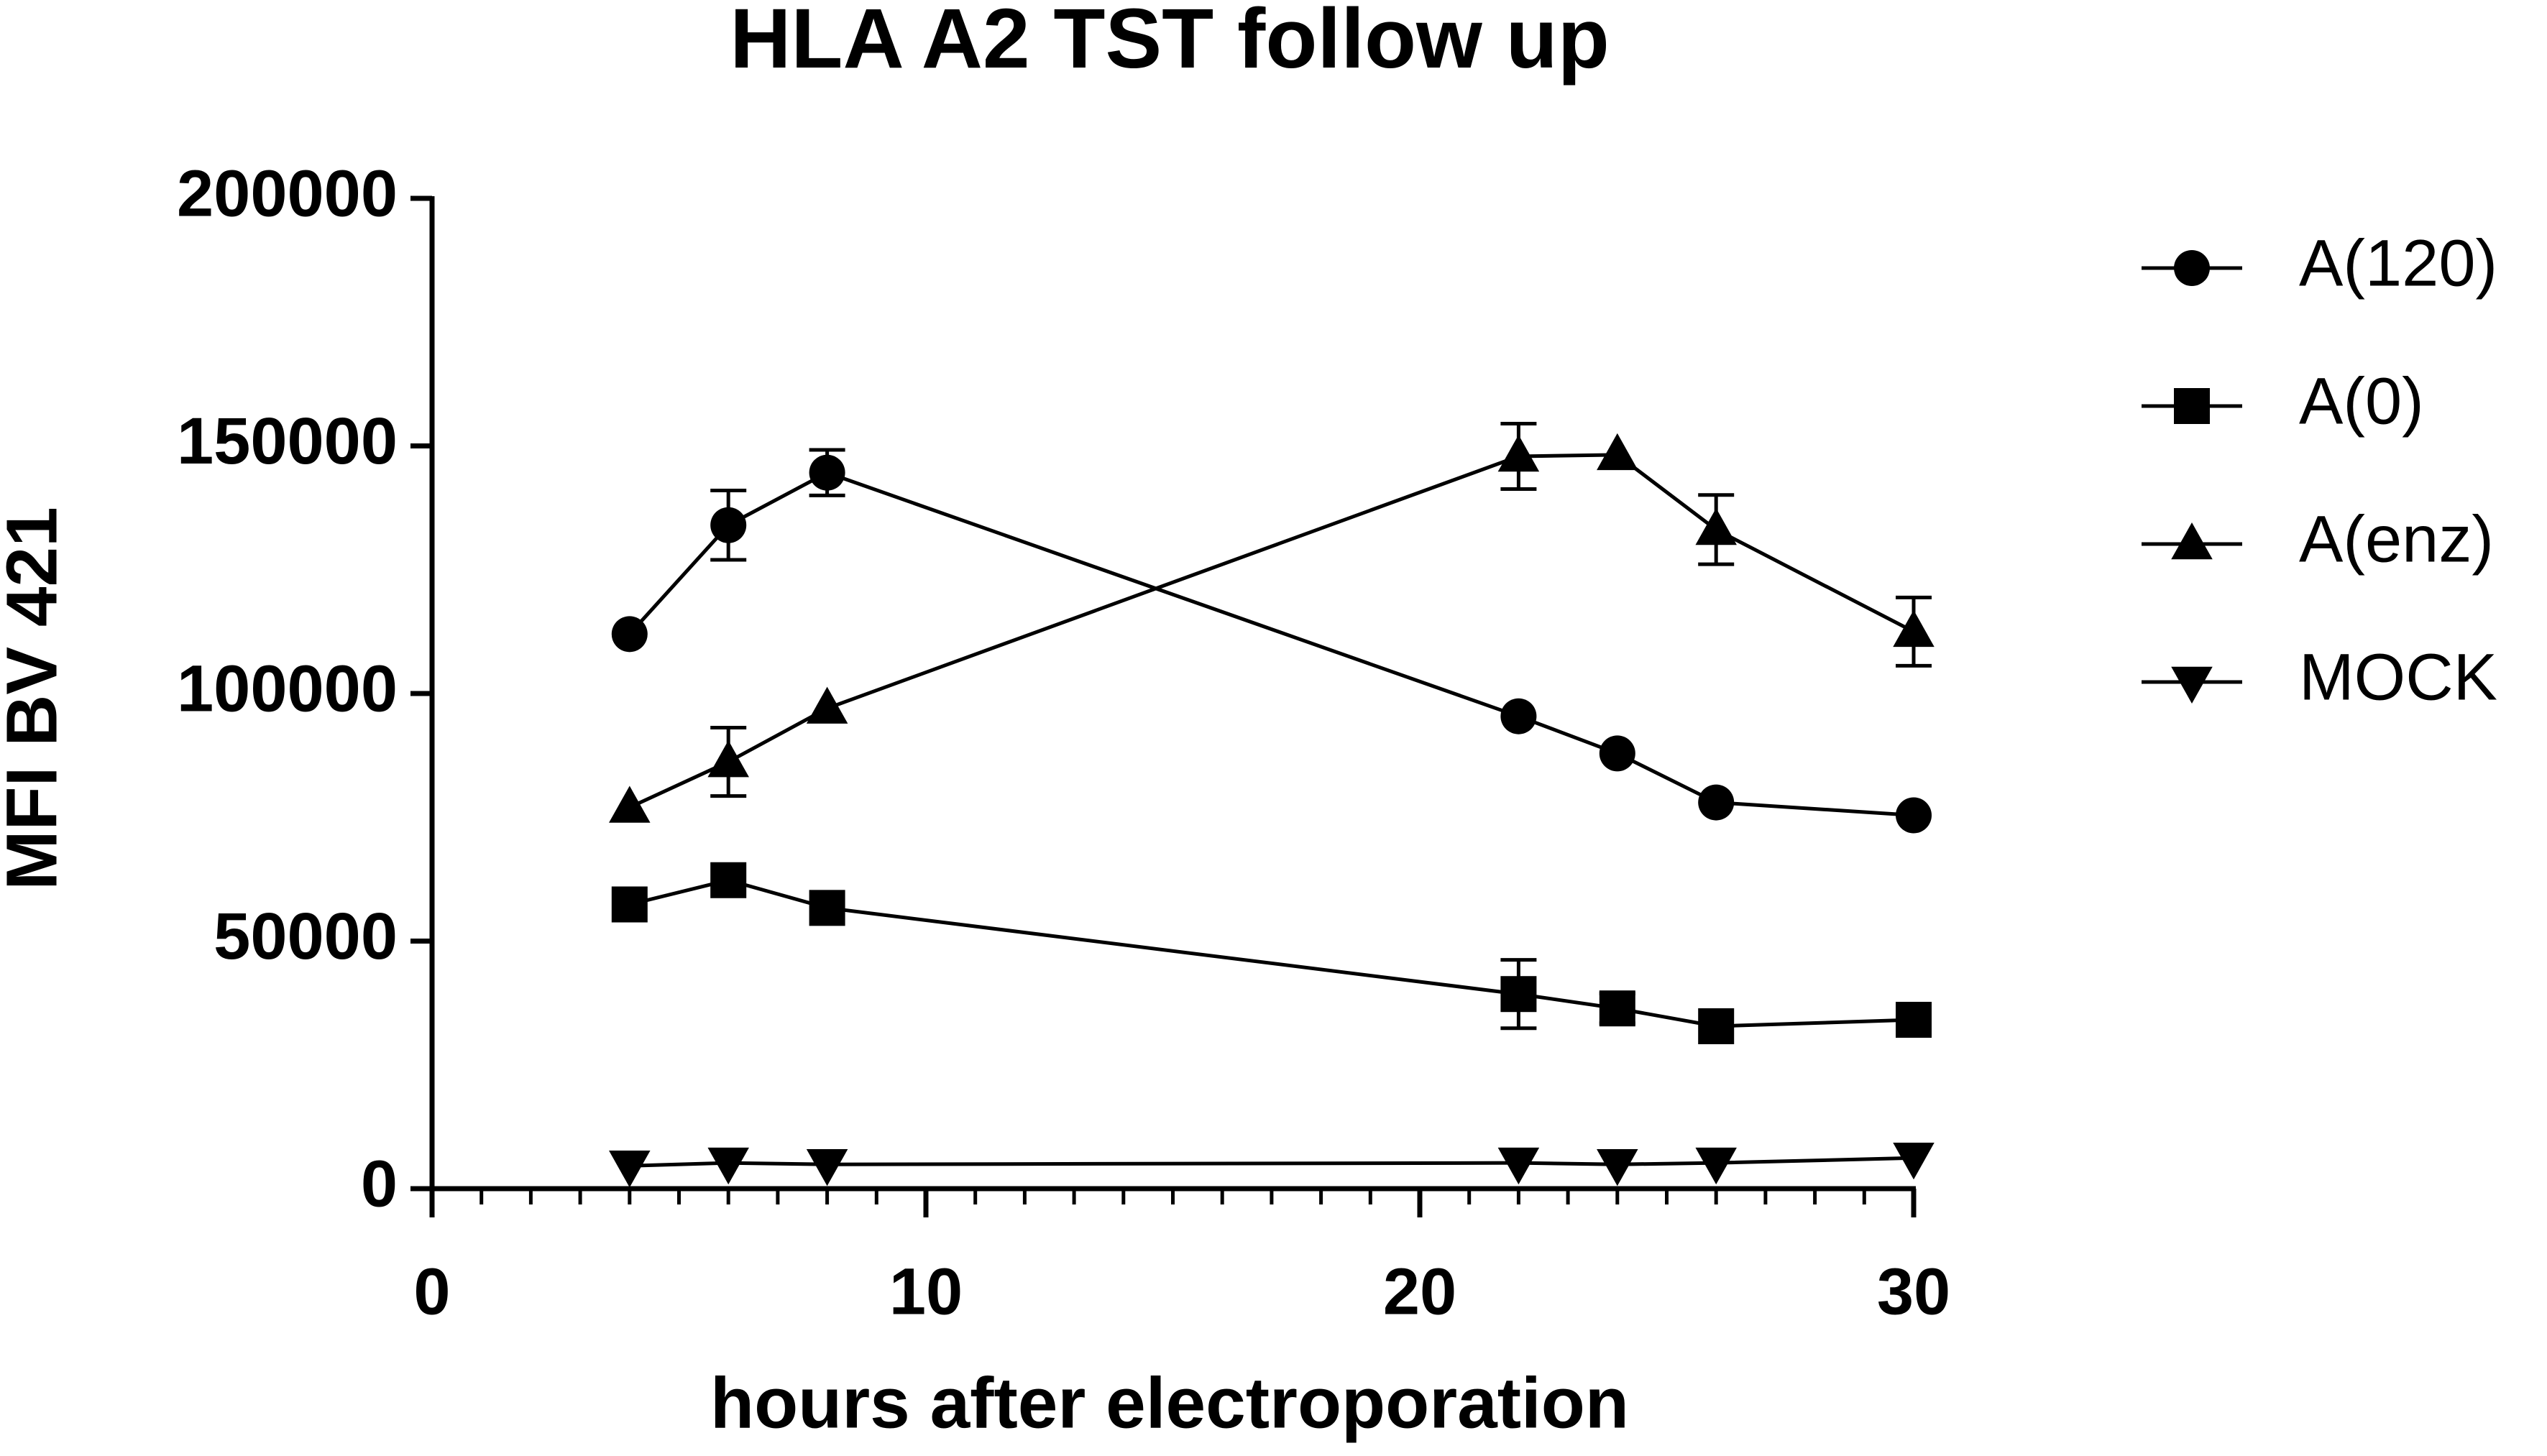 The height and width of the screenshot is (1456, 2547). What do you see at coordinates (2398, 677) in the screenshot?
I see `legend-label: MOCK` at bounding box center [2398, 677].